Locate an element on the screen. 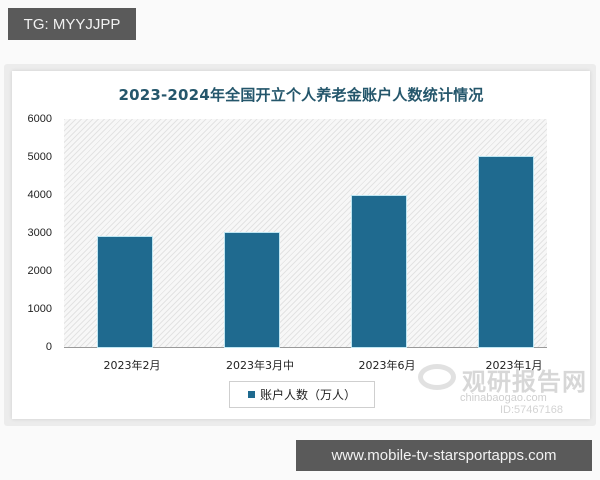 This screenshot has width=600, height=480. chart-legend: 账户人数（万人） is located at coordinates (302, 394).